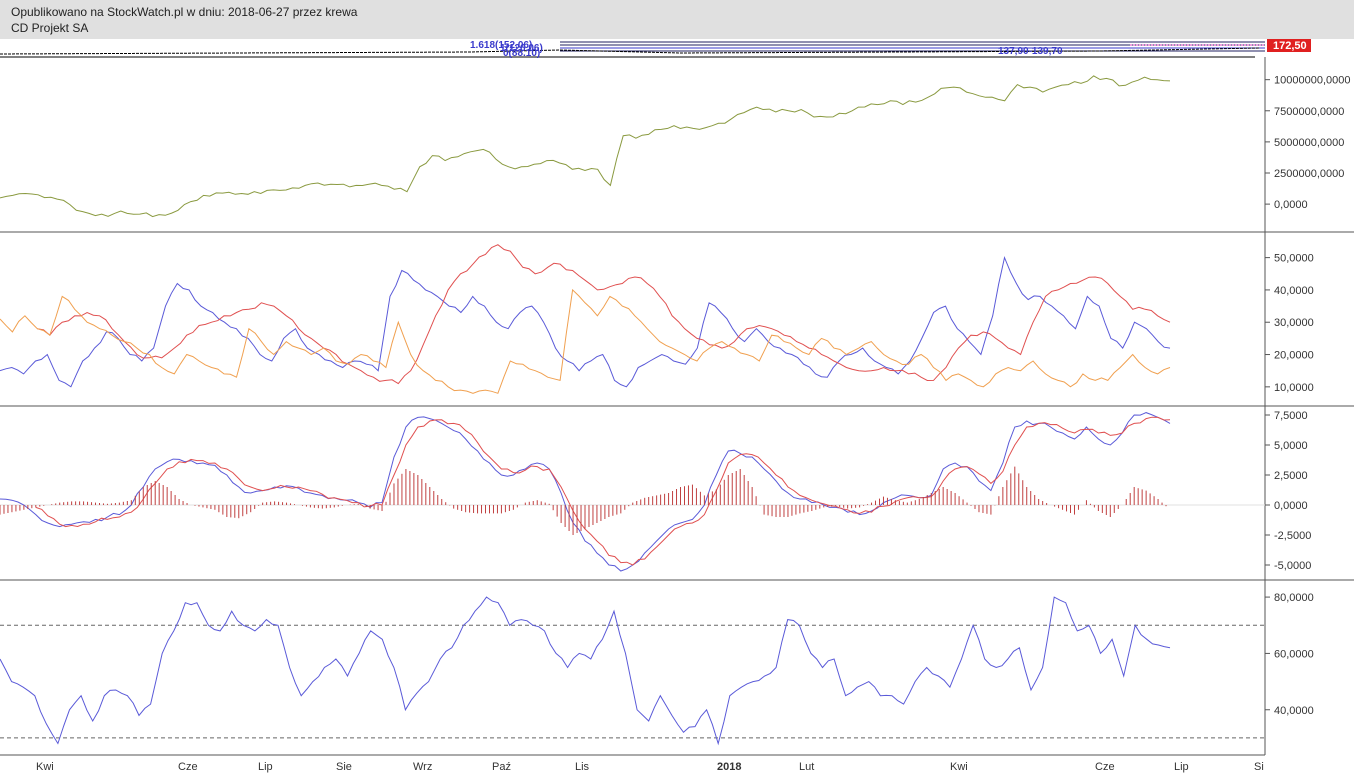  I want to click on y-tick-label: -2,5000, so click(1292, 536).